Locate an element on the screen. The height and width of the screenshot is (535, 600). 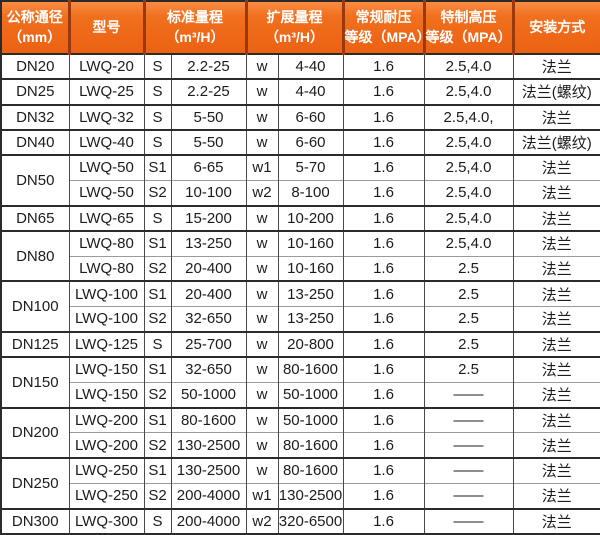
column-header-line: 型号 is located at coordinates (106, 26).